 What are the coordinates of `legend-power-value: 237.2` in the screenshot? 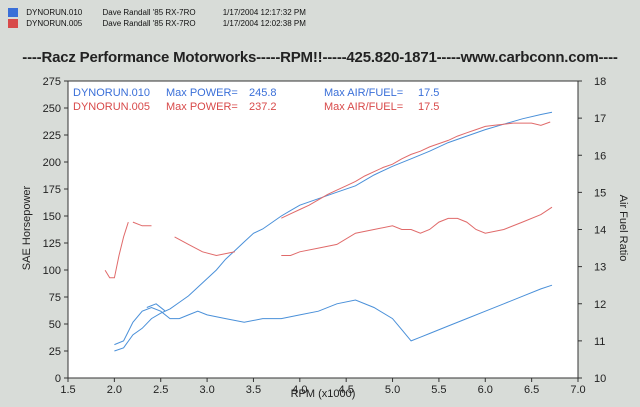 It's located at (263, 107).